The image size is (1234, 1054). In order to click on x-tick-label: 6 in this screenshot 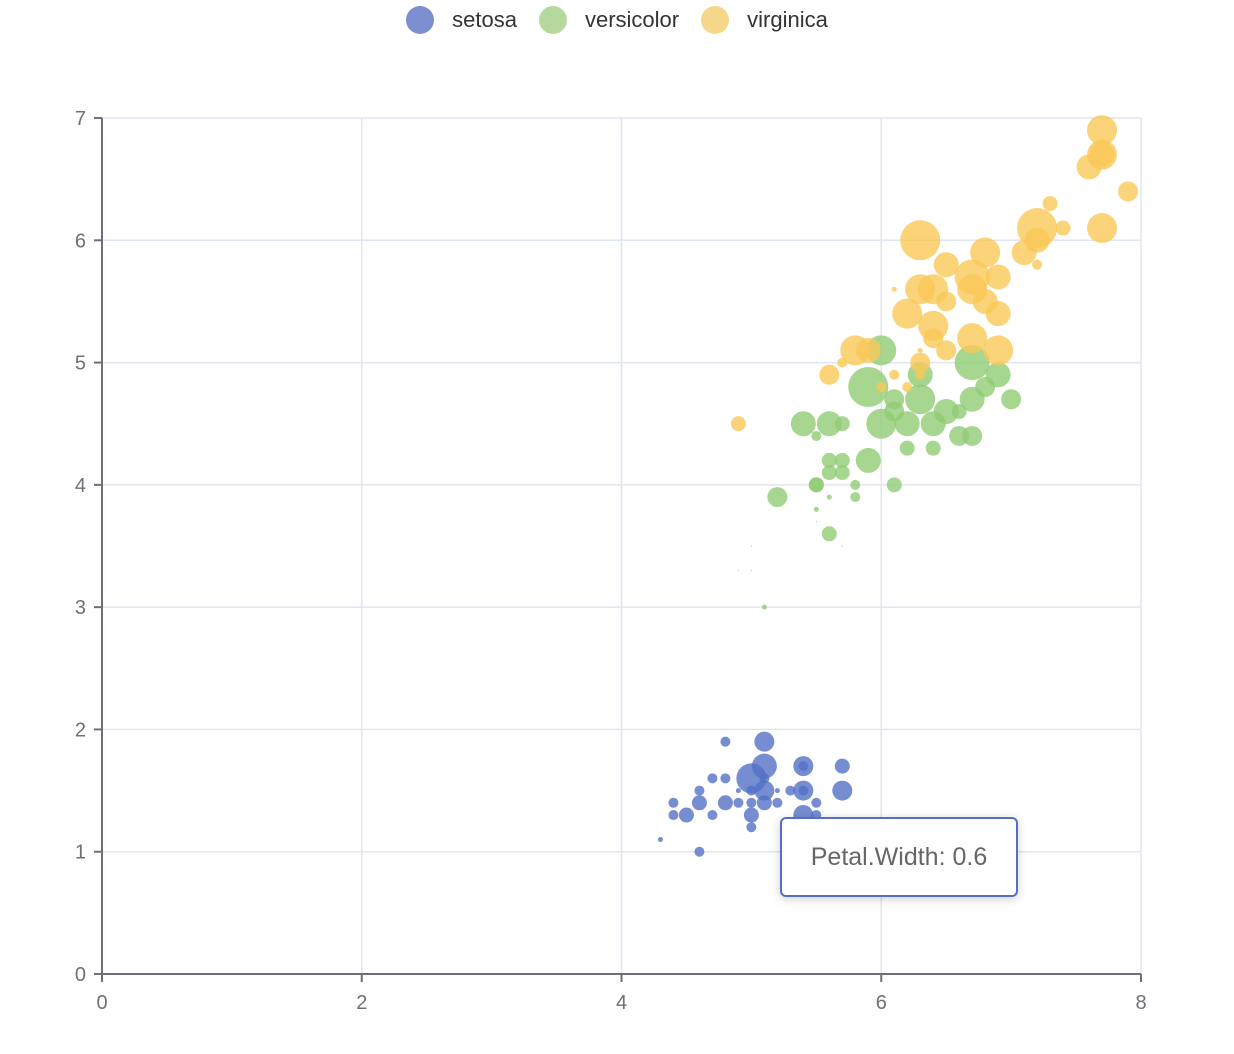, I will do `click(881, 1003)`.